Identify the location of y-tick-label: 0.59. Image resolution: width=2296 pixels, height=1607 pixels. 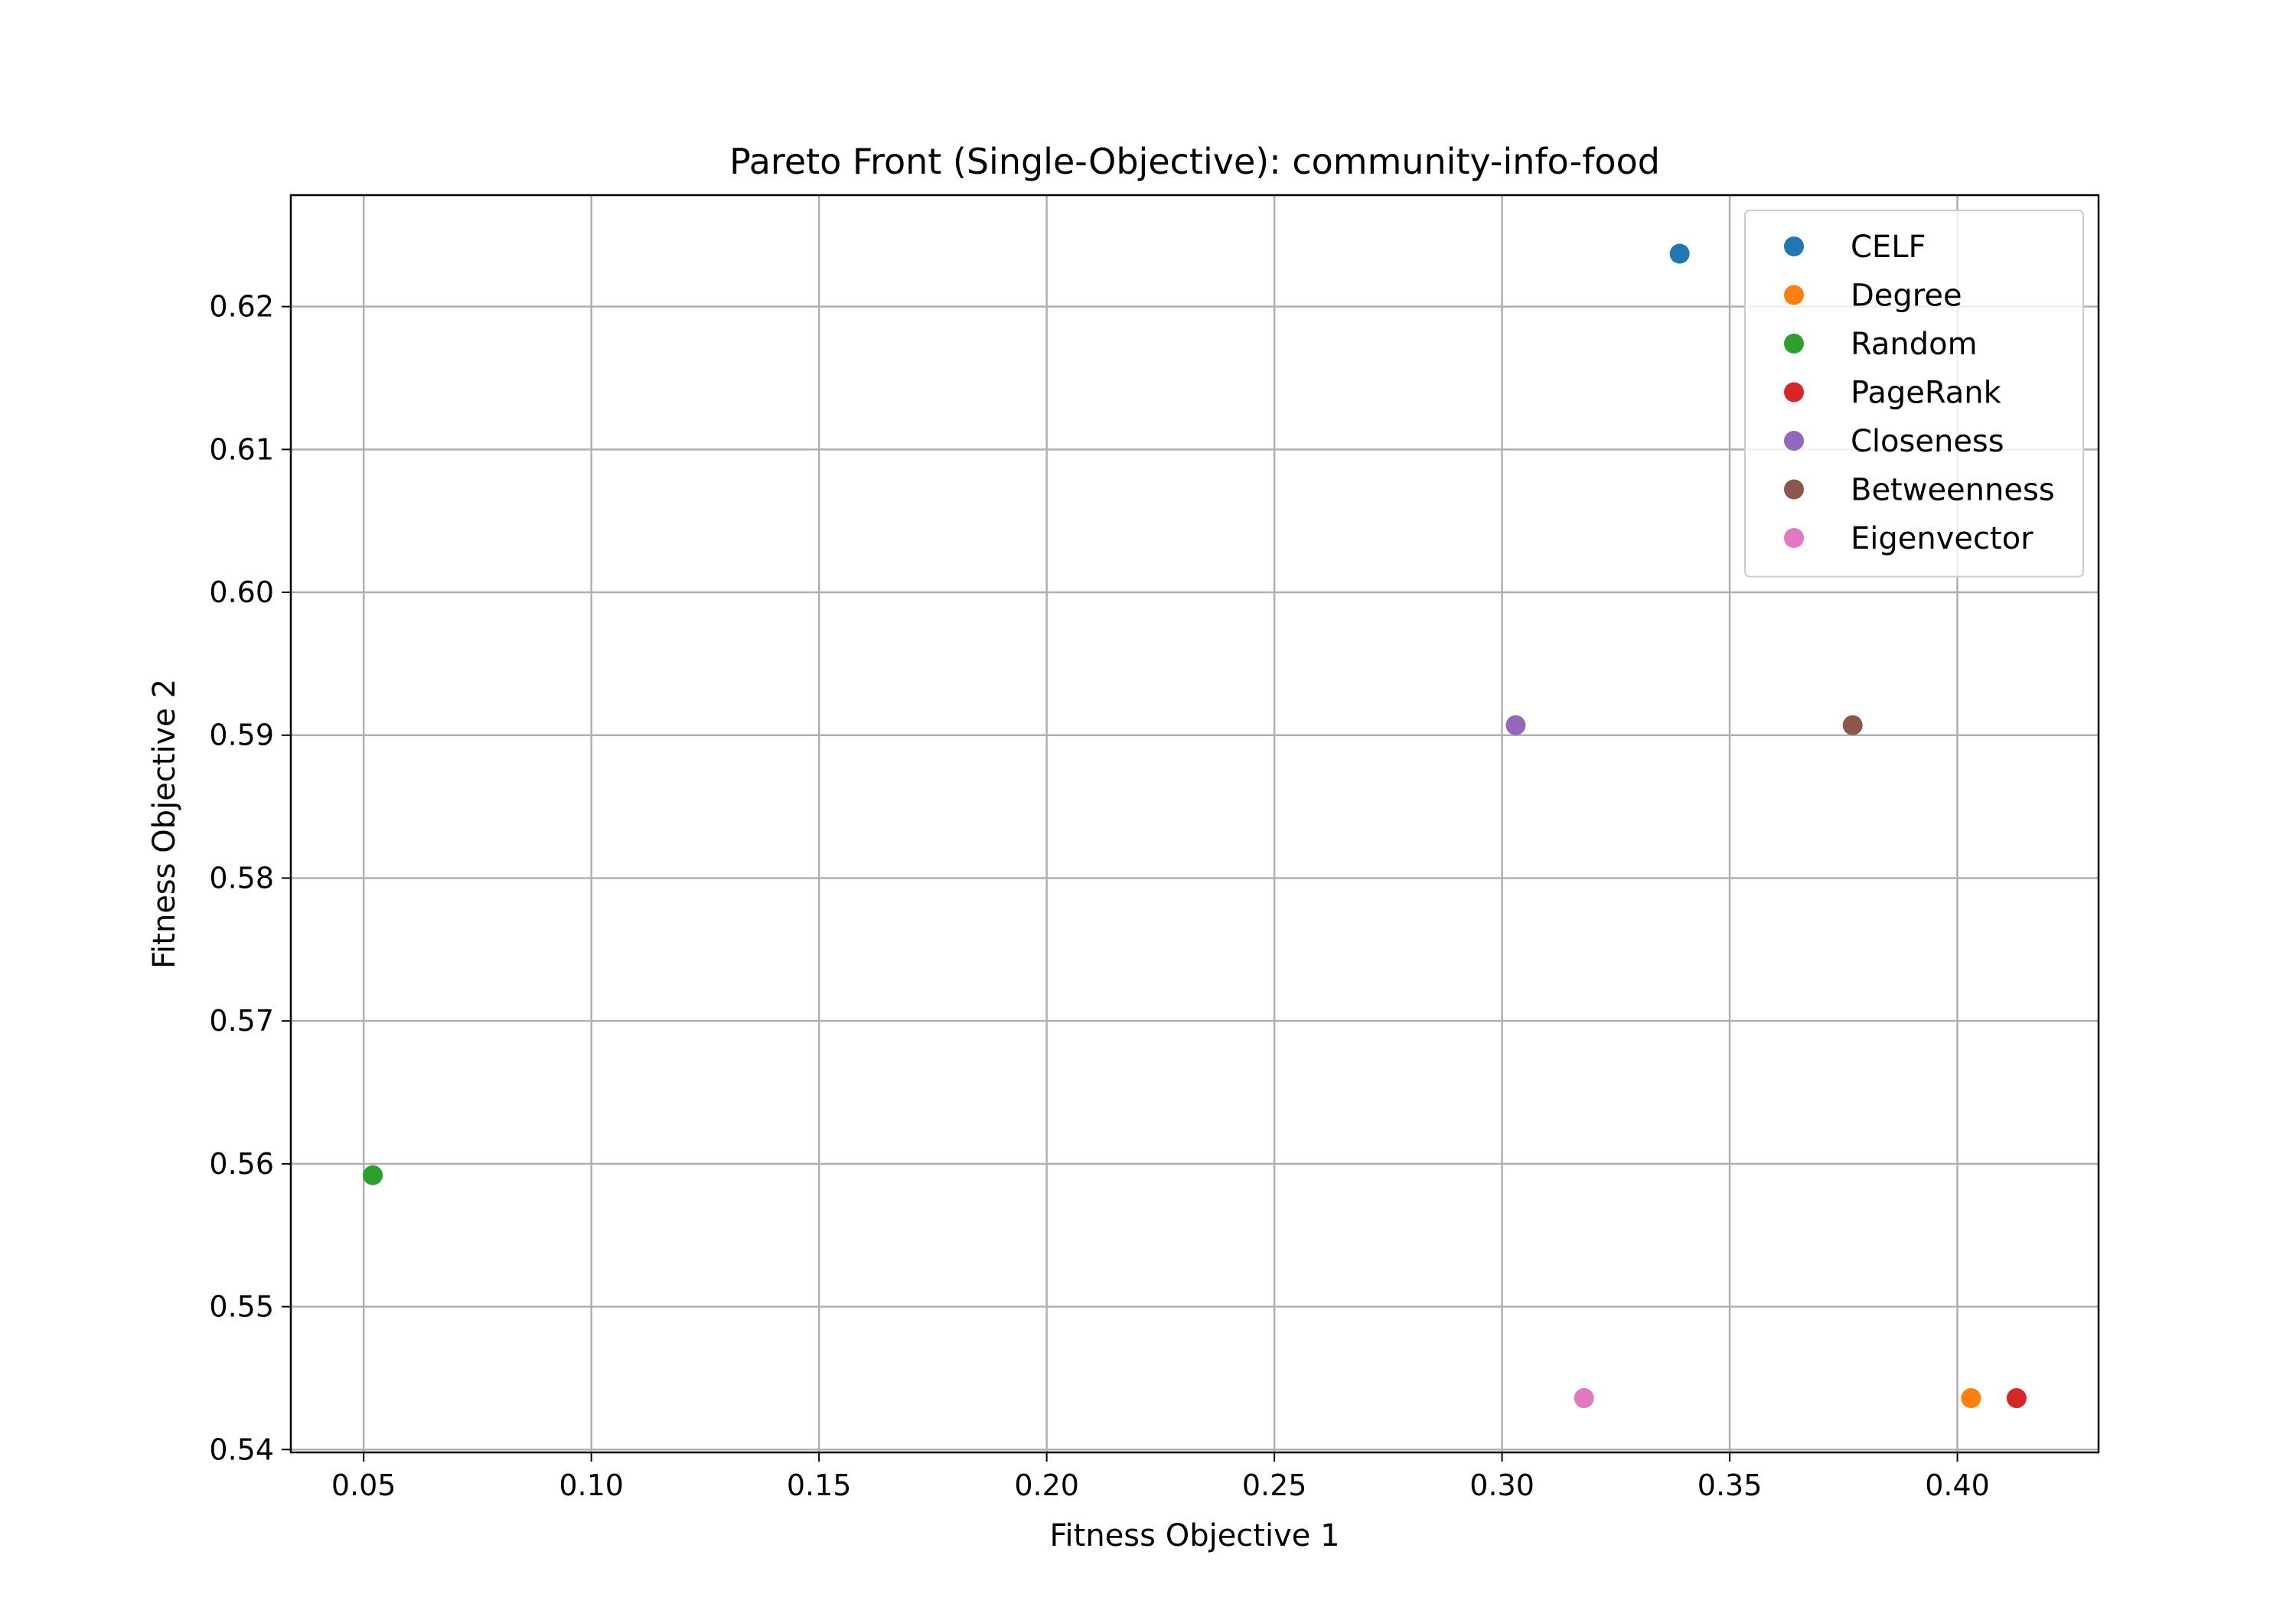
(241, 735).